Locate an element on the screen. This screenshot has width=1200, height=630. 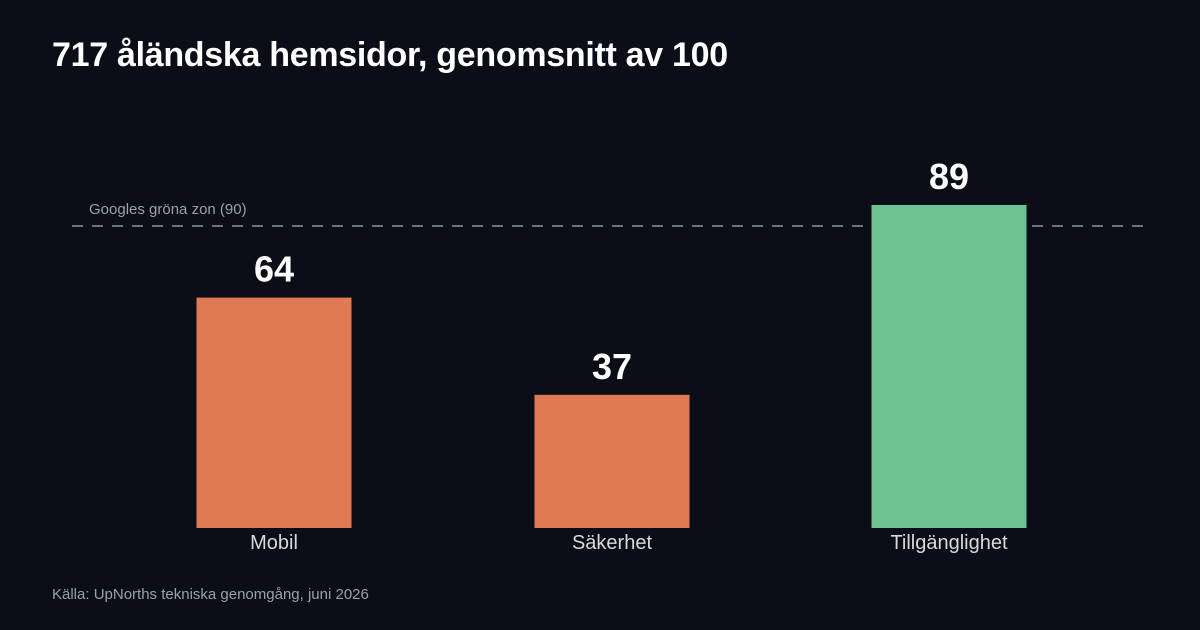
data-label: 37 is located at coordinates (612, 366).